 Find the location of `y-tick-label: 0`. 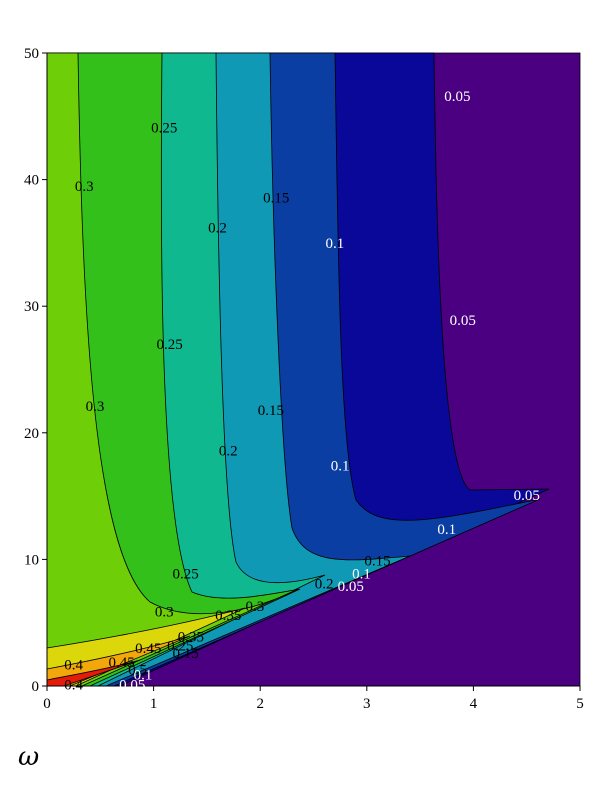

y-tick-label: 0 is located at coordinates (36, 687).